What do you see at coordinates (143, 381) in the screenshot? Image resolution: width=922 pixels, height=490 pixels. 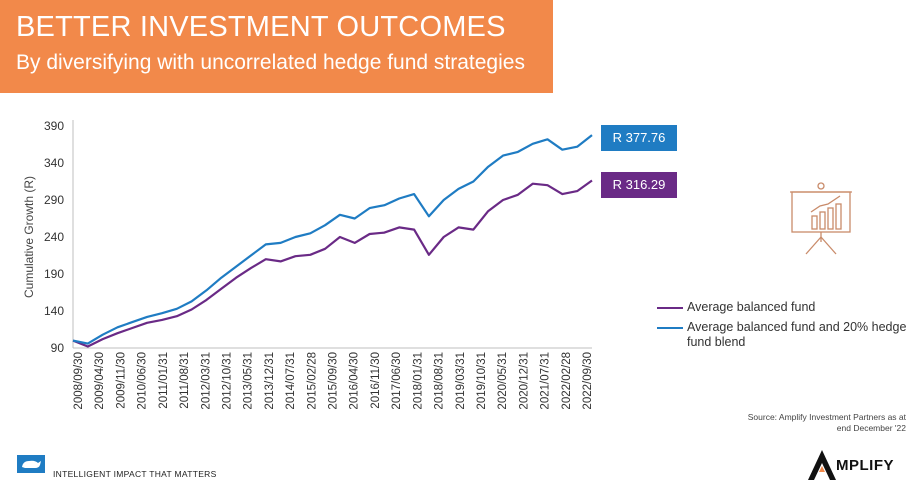 I see `x-tick-label: 2010/06/30` at bounding box center [143, 381].